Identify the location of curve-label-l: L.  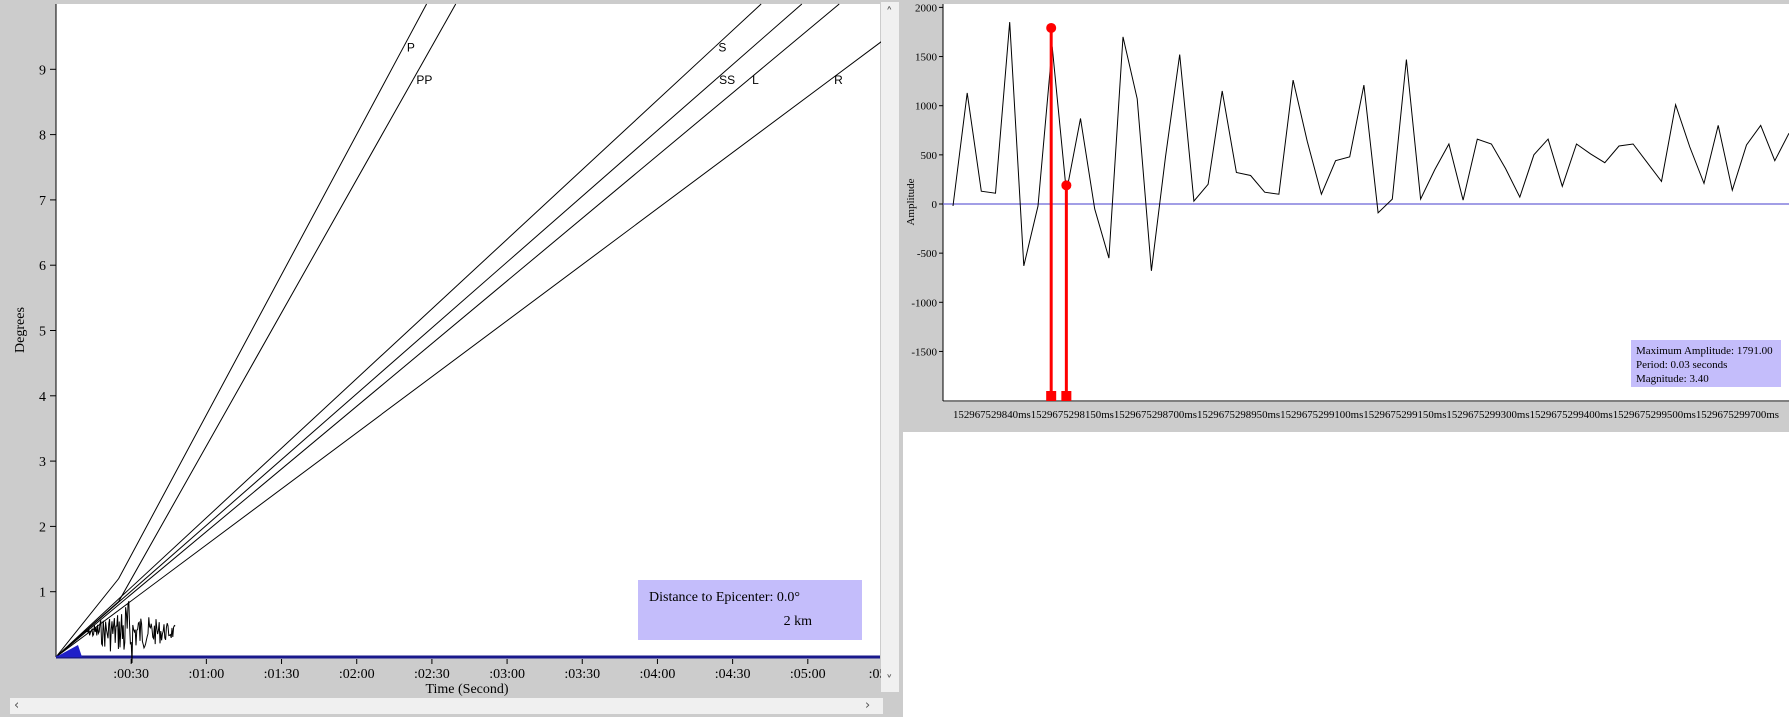
(755, 80).